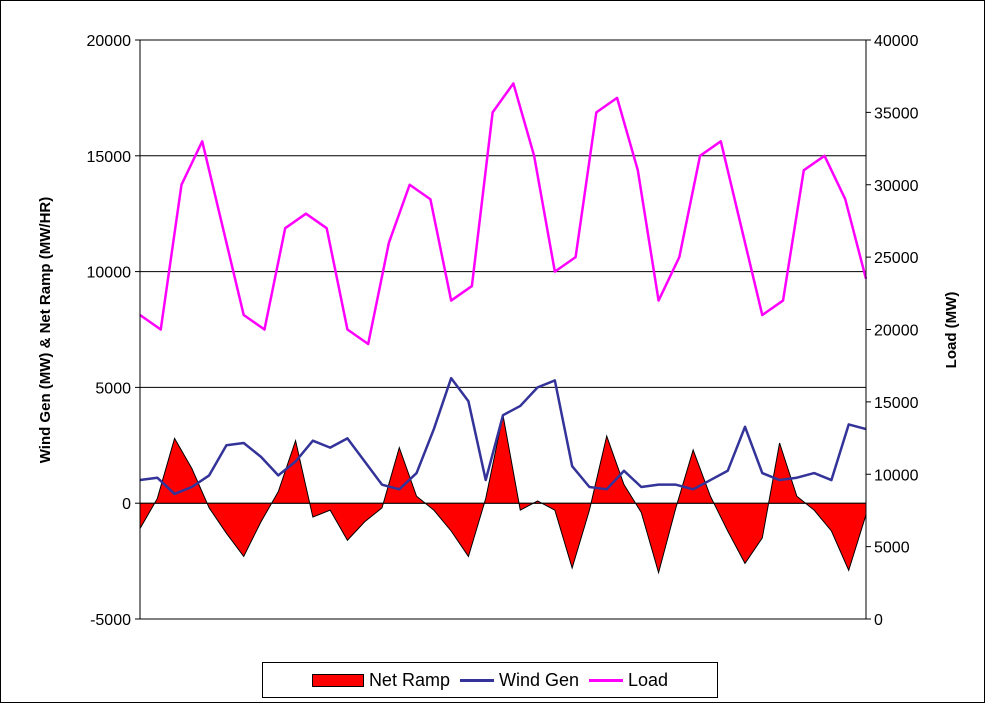 The width and height of the screenshot is (987, 705). Describe the element at coordinates (110, 620) in the screenshot. I see `y-tick-label-left: -5000` at that location.